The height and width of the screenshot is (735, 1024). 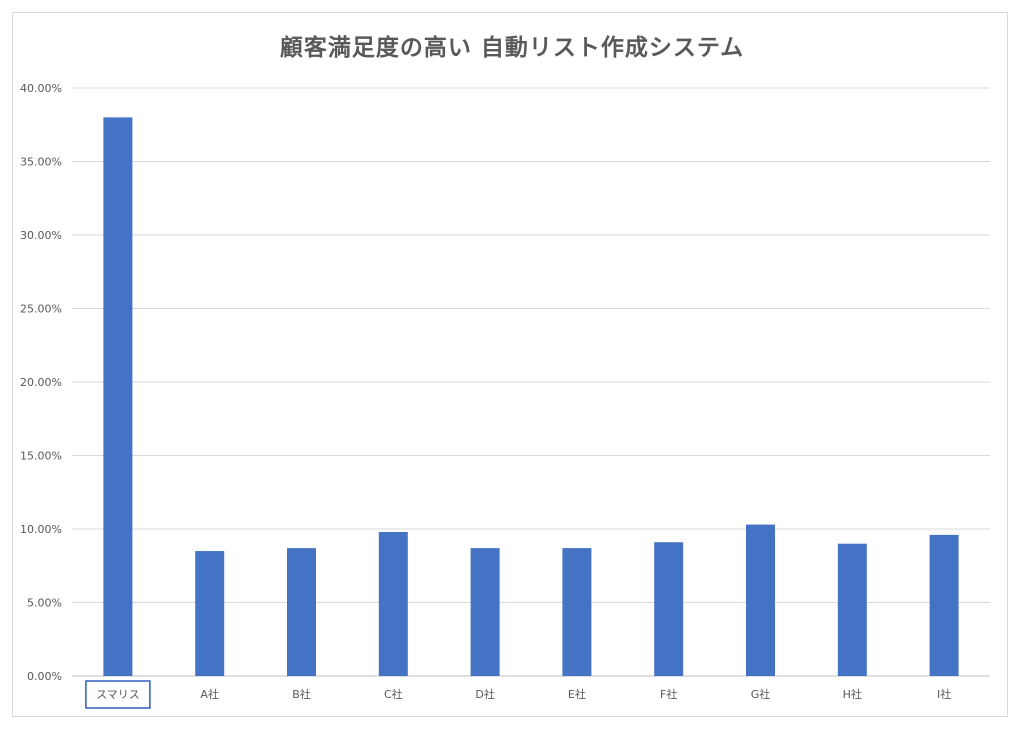 What do you see at coordinates (512, 48) in the screenshot?
I see `chart-title: 顧客満足度の高い 自動リスト作成システム` at bounding box center [512, 48].